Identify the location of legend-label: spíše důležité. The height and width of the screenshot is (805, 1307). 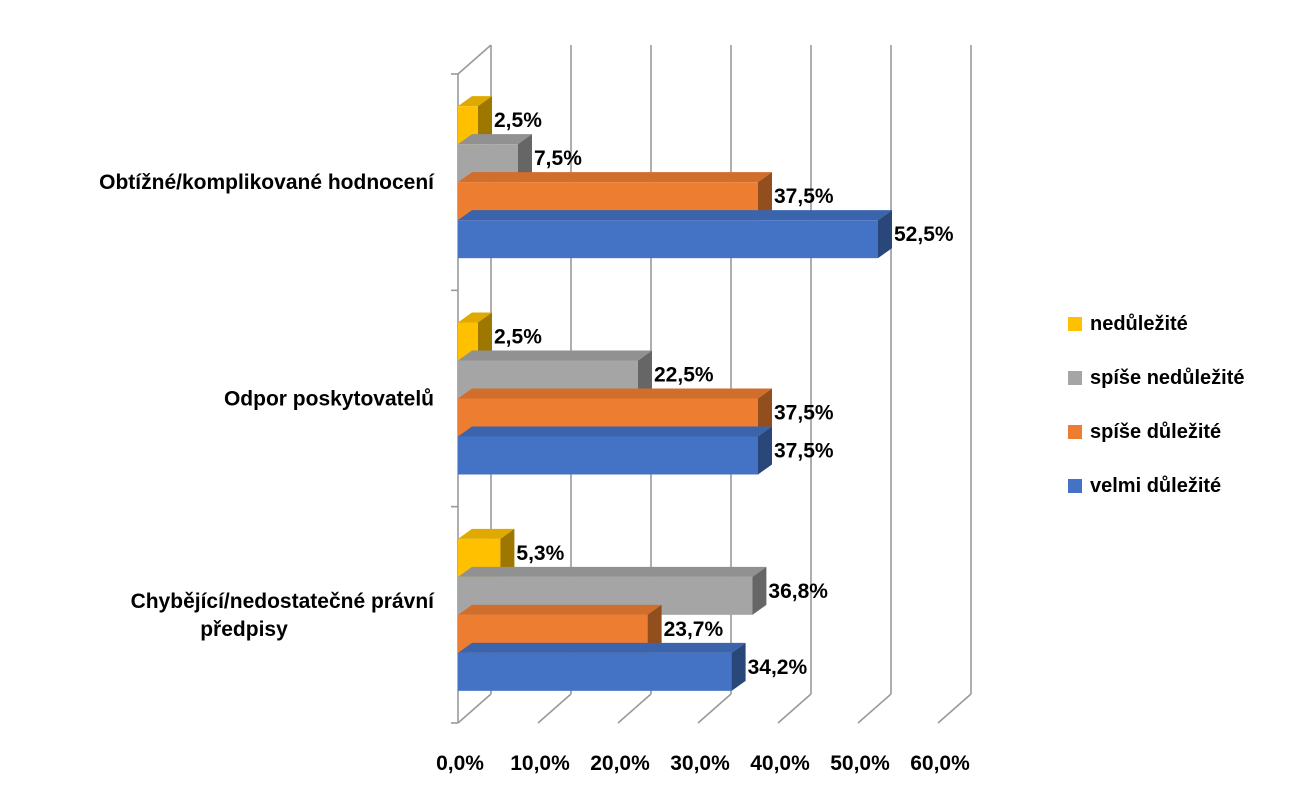
(1155, 432).